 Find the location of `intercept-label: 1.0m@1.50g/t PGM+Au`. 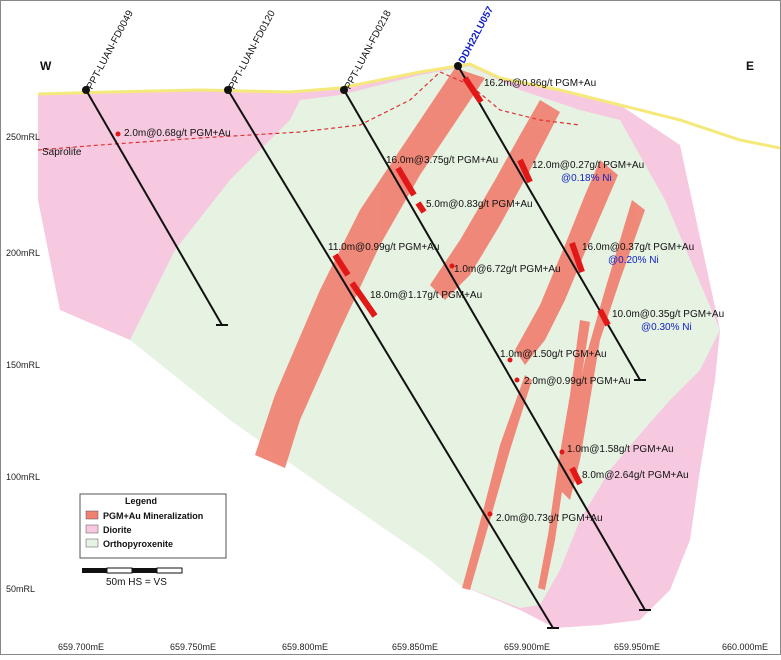

intercept-label: 1.0m@1.50g/t PGM+Au is located at coordinates (553, 354).